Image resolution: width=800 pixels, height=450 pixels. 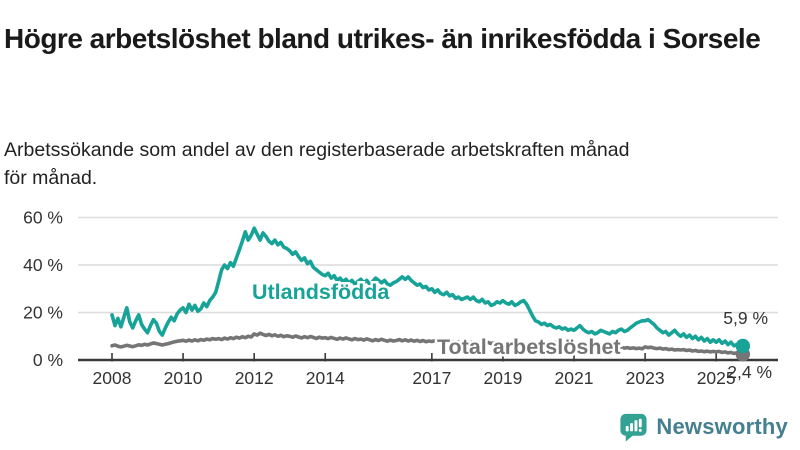 What do you see at coordinates (43, 218) in the screenshot?
I see `y-tick-label: 60 %` at bounding box center [43, 218].